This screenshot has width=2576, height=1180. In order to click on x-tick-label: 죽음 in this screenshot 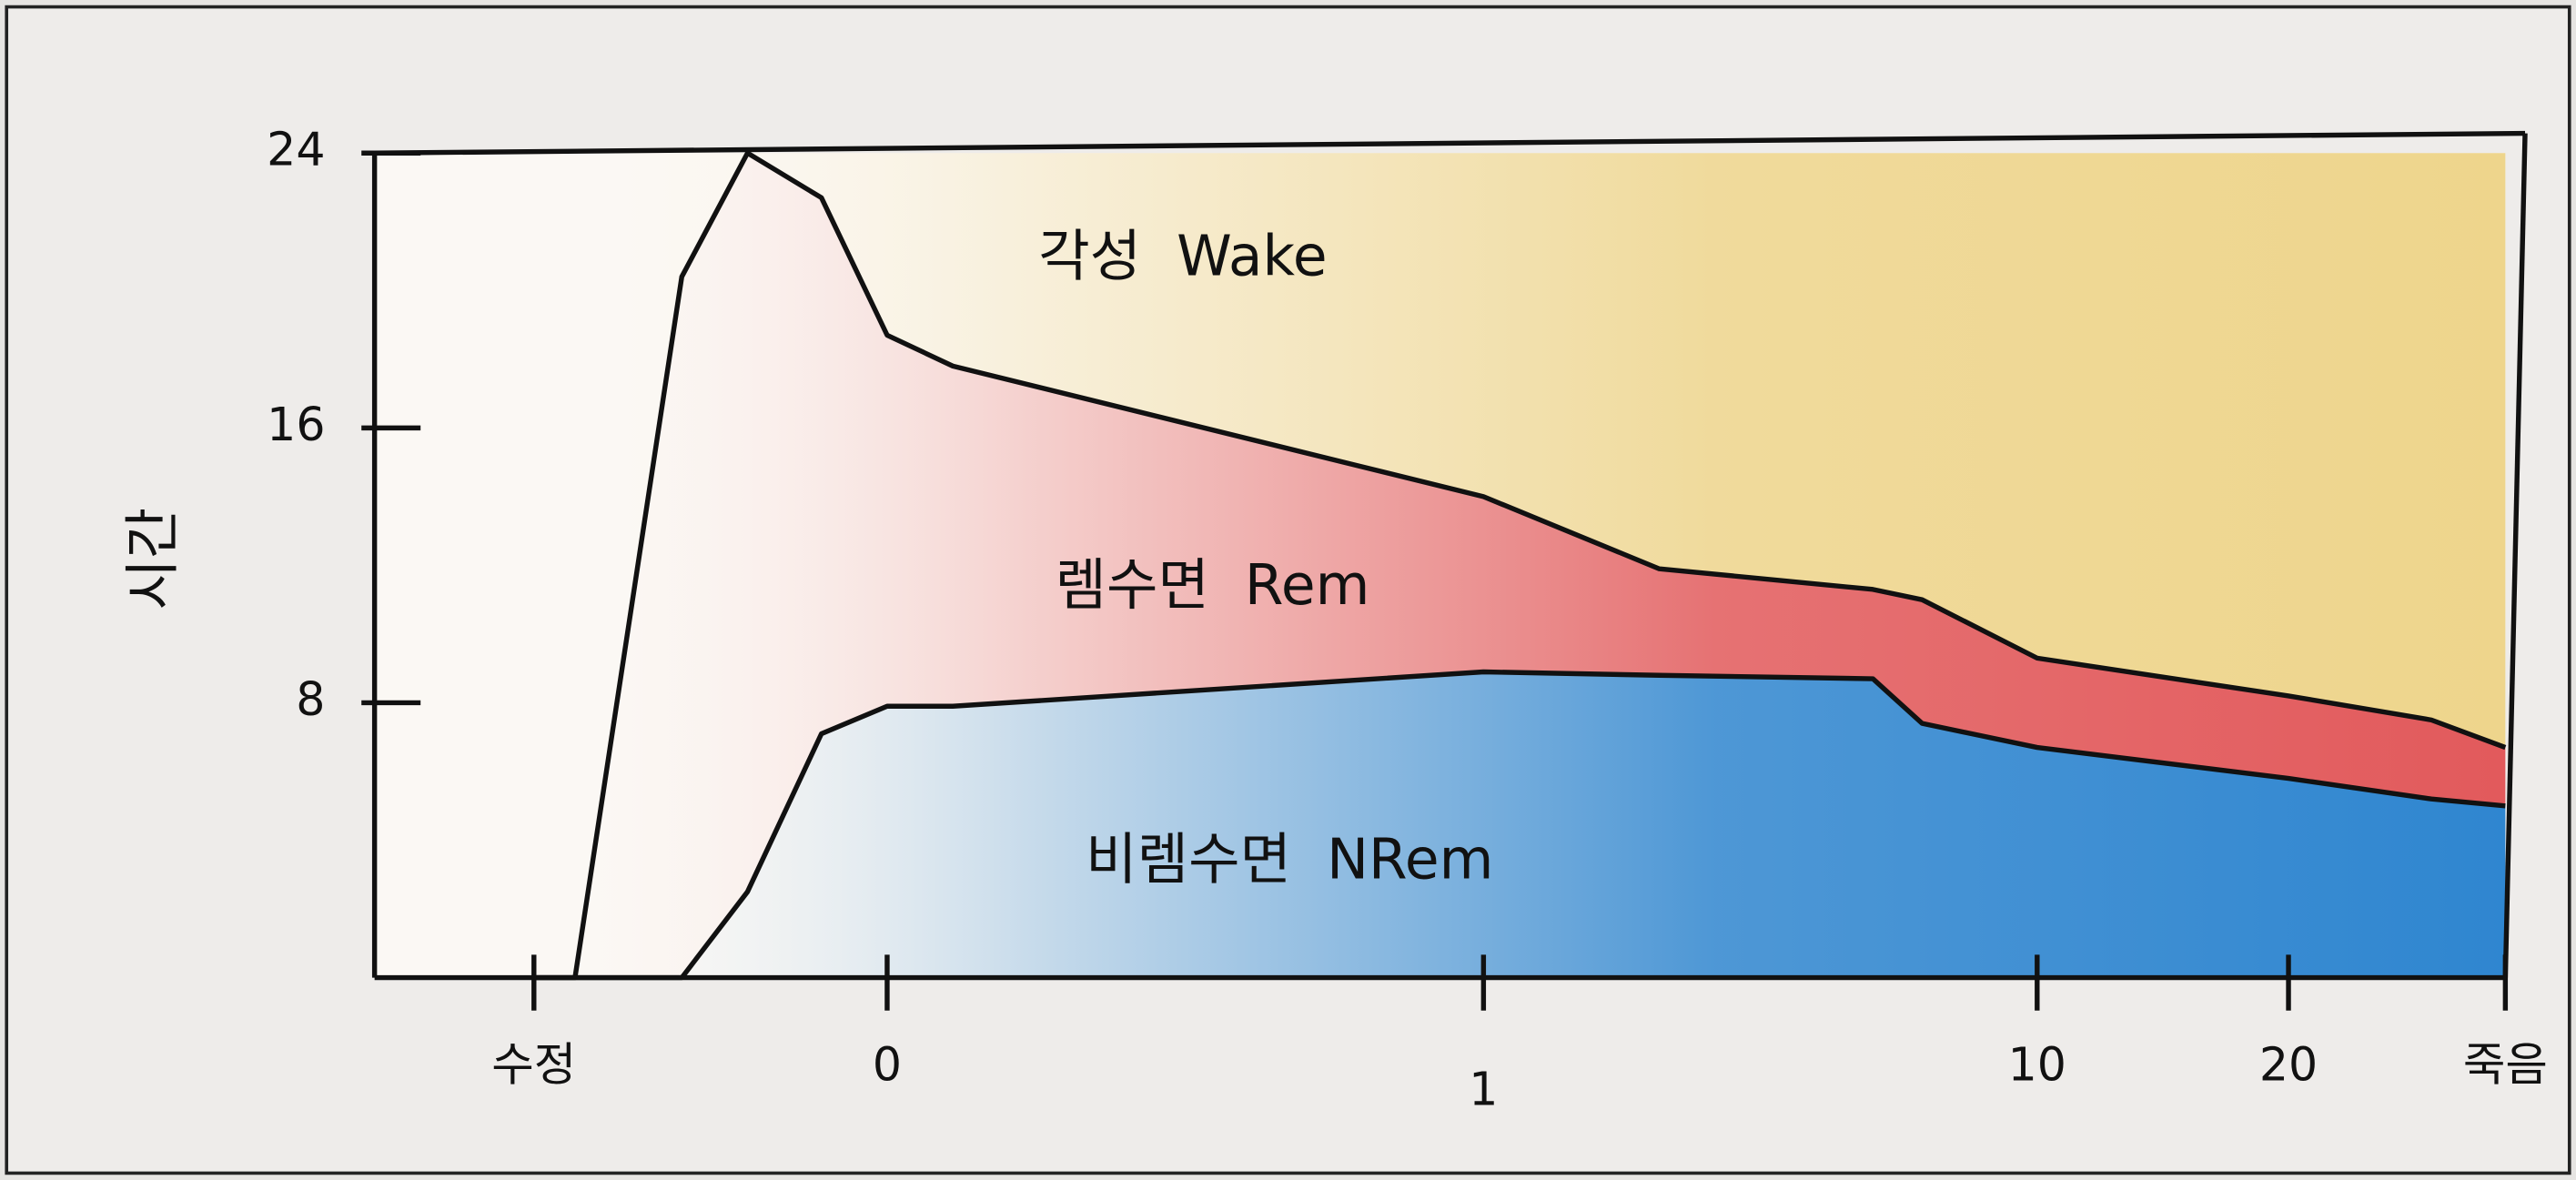, I will do `click(2505, 1064)`.